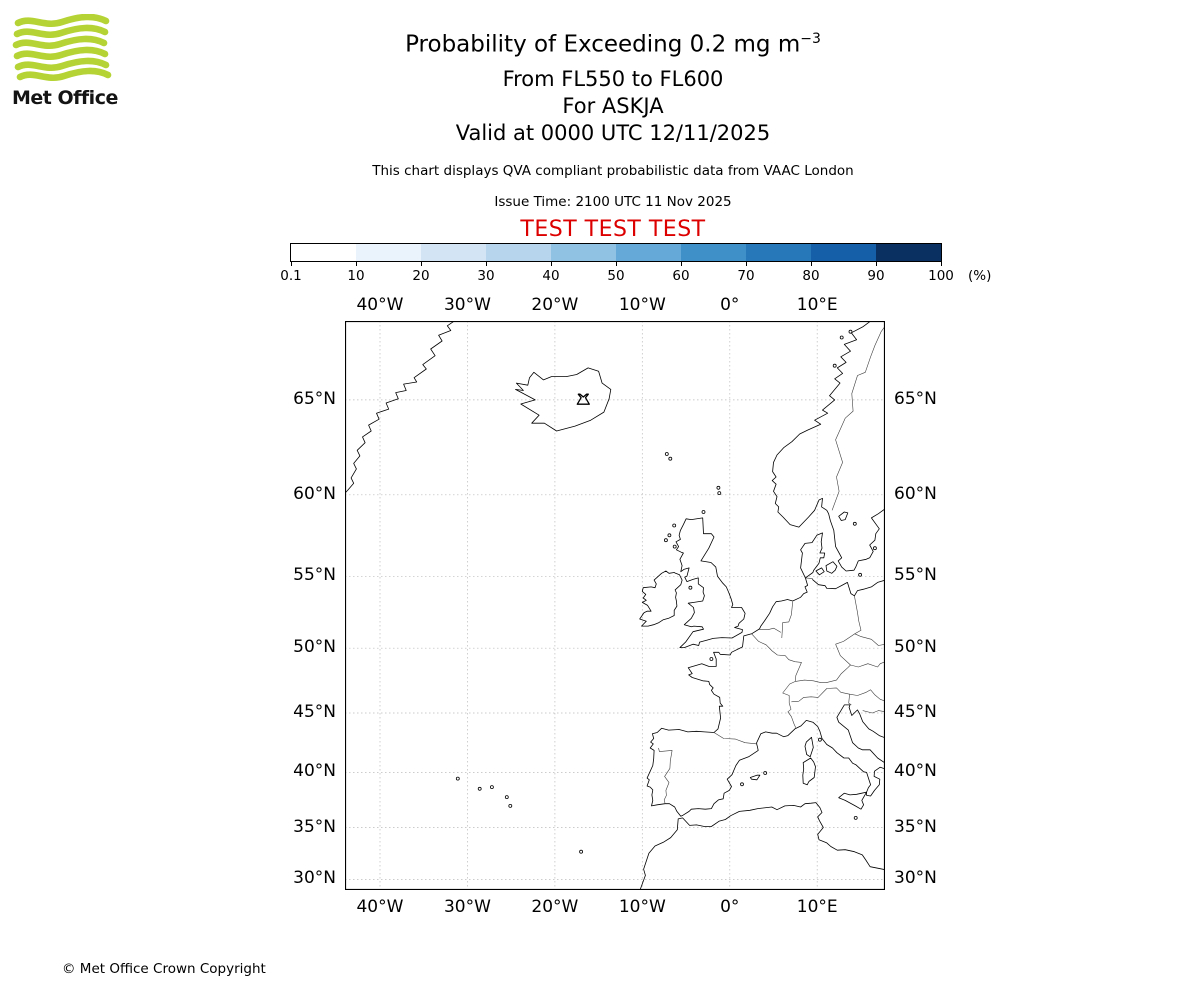 The height and width of the screenshot is (1000, 1200). I want to click on volcano-icon, so click(583, 399).